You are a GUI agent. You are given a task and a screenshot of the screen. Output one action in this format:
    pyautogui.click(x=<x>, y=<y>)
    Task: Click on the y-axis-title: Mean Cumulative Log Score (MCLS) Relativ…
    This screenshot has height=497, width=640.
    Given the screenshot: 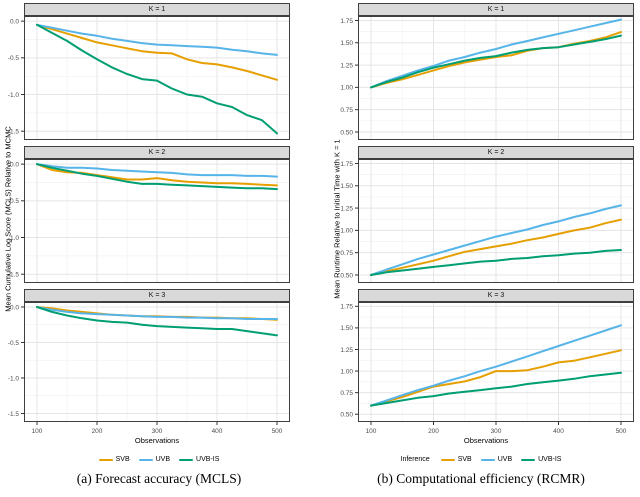 What is the action you would take?
    pyautogui.click(x=8, y=219)
    